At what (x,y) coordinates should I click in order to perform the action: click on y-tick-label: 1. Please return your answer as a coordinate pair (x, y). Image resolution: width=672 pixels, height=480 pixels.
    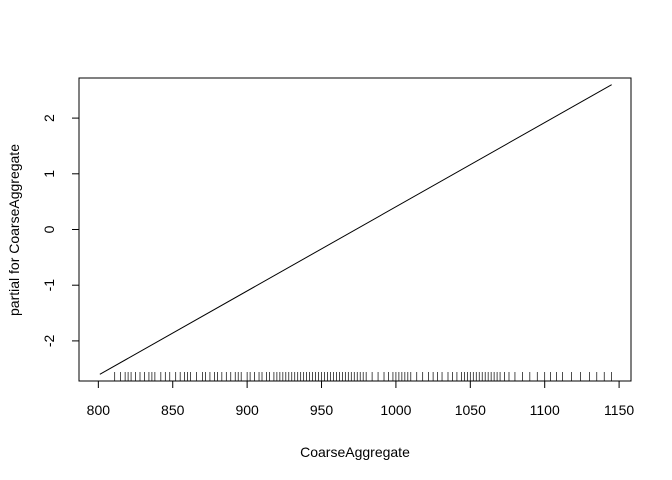
    Looking at the image, I should click on (49, 174).